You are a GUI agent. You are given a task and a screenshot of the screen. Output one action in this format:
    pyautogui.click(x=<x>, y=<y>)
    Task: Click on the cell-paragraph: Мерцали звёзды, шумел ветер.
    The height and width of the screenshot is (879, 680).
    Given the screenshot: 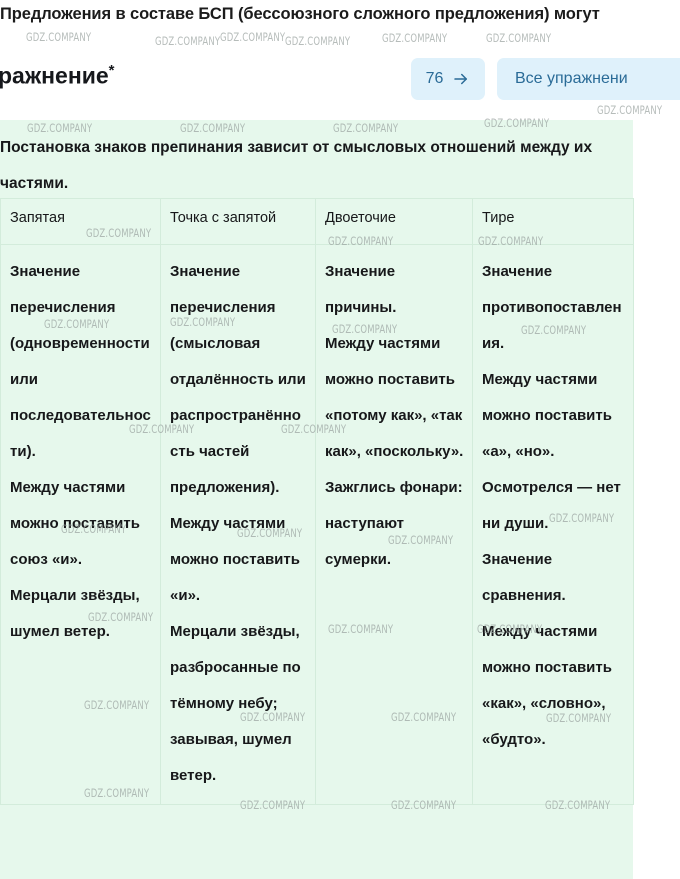 What is the action you would take?
    pyautogui.click(x=75, y=613)
    